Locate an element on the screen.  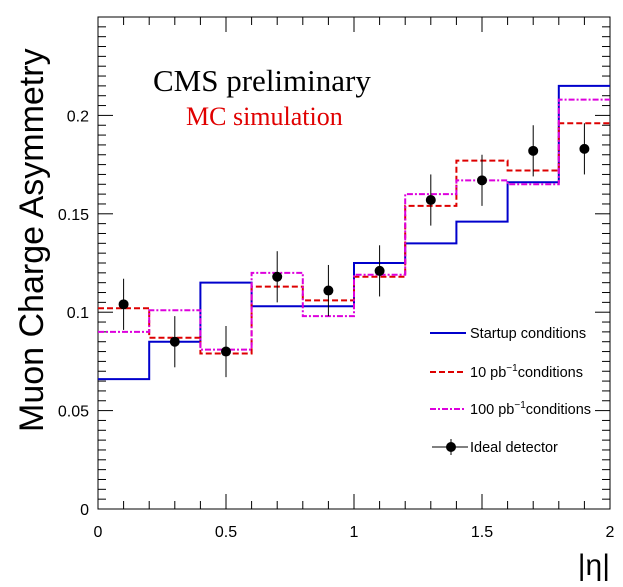
y-axis-title: Muon Charge Asymmetry is located at coordinates (32, 240).